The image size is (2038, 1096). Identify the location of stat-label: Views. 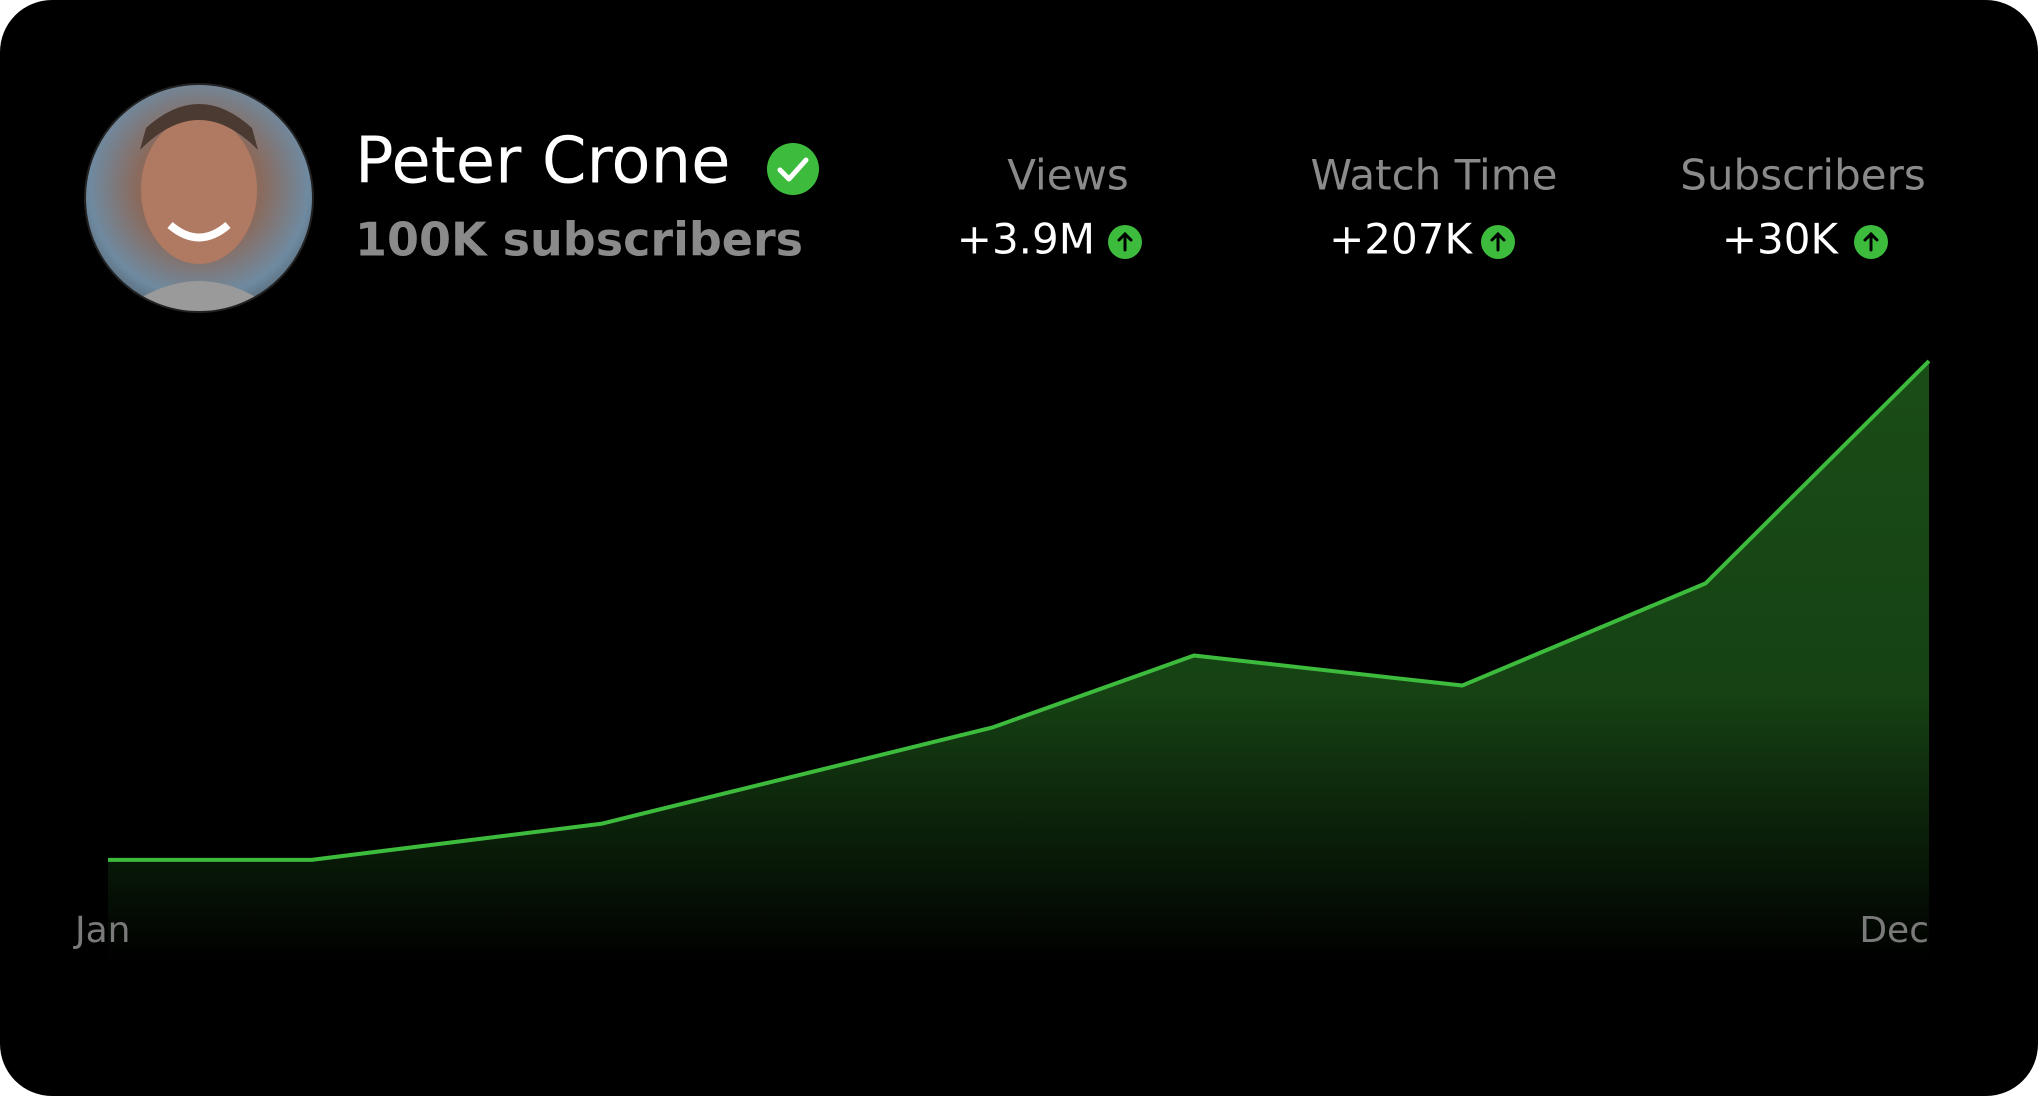
(1068, 175).